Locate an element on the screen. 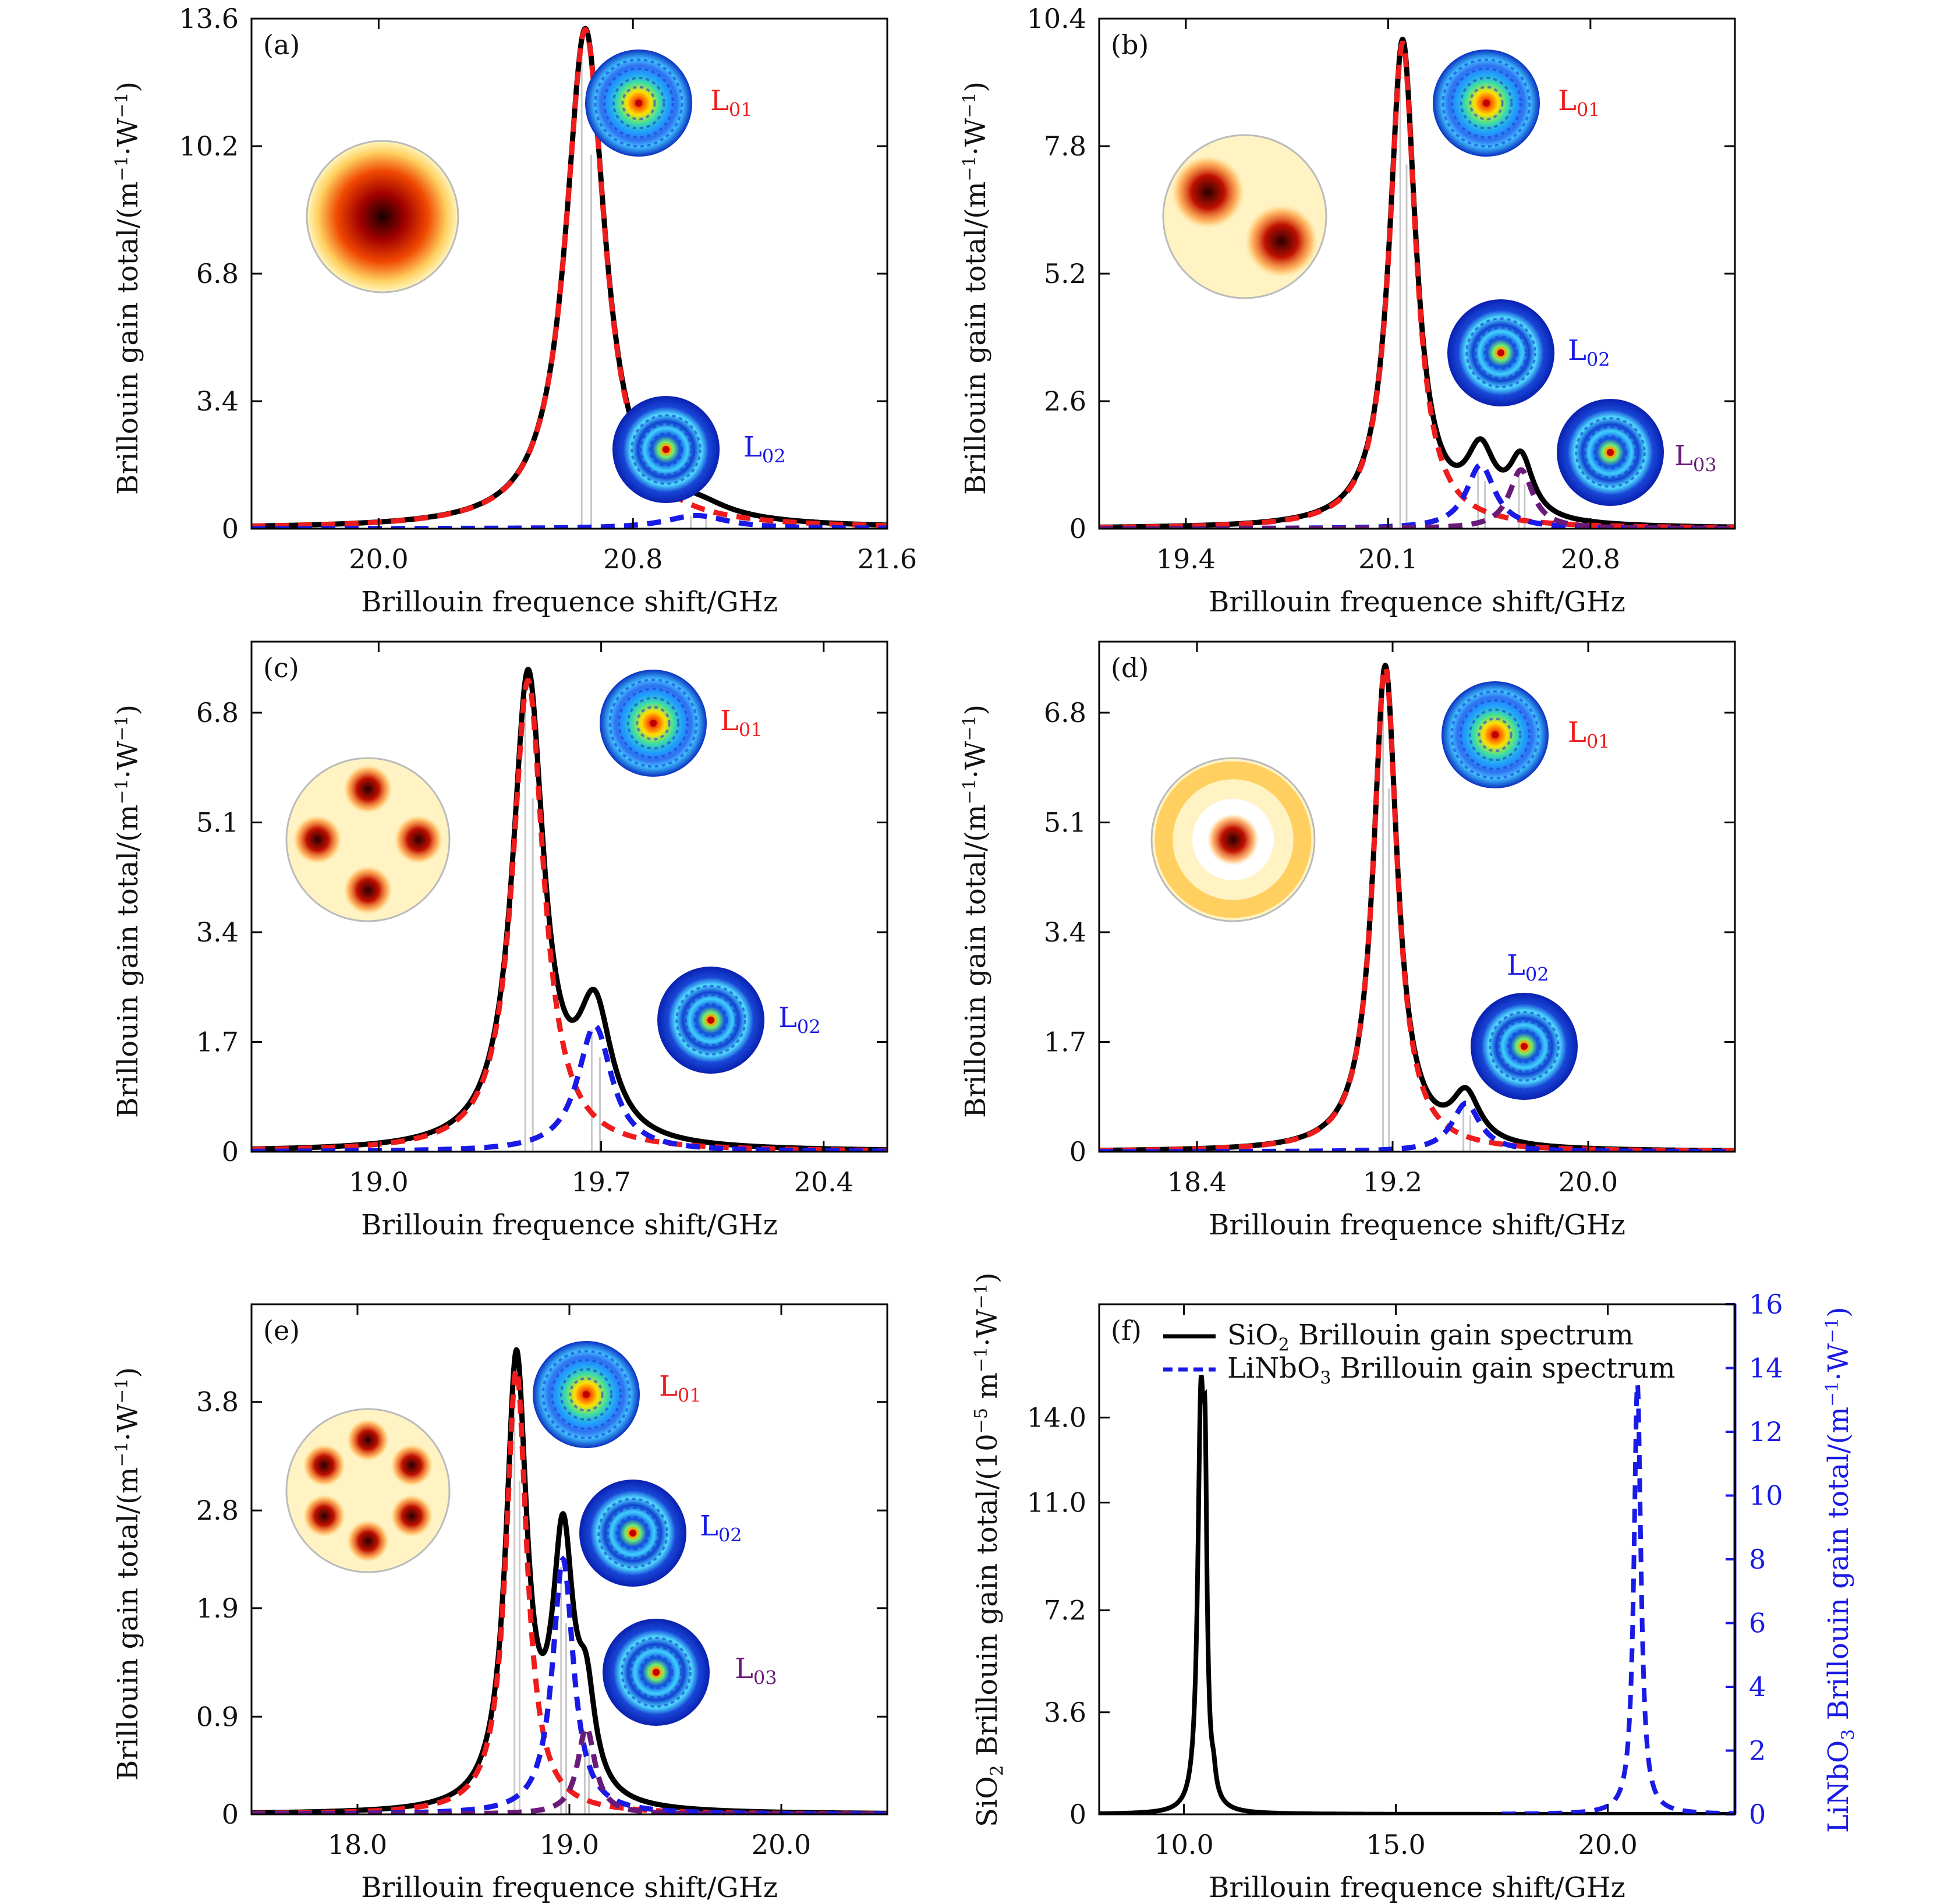 The width and height of the screenshot is (1948, 1904). x-axis-label-c: Brillouin frequence shift/GHz is located at coordinates (570, 1225).